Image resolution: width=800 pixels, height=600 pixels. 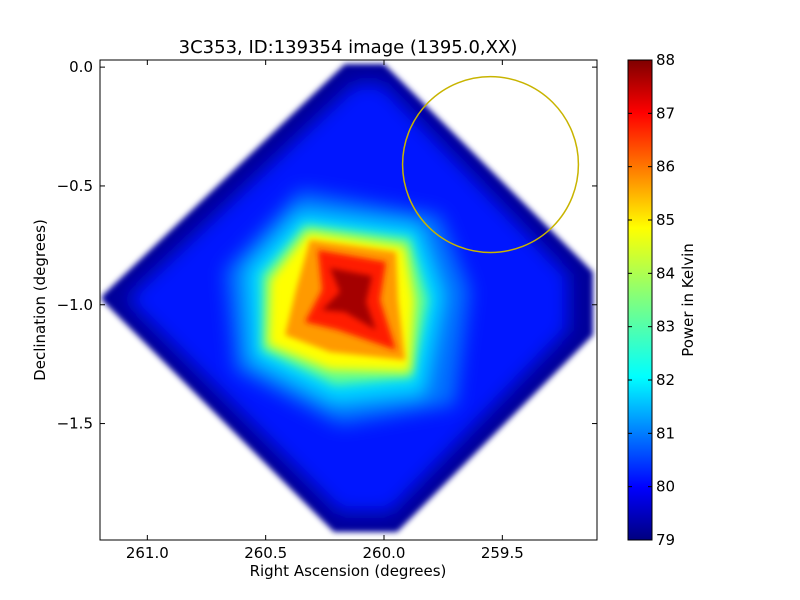 I want to click on x-tick: 261.0, so click(x=147, y=311).